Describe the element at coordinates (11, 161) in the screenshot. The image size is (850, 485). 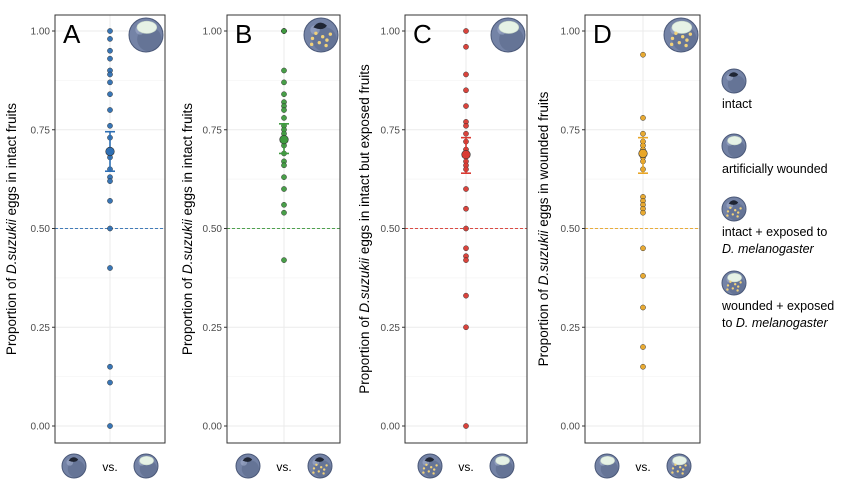
I see `y-axis-label-suffix: eggs in intact fruits` at that location.